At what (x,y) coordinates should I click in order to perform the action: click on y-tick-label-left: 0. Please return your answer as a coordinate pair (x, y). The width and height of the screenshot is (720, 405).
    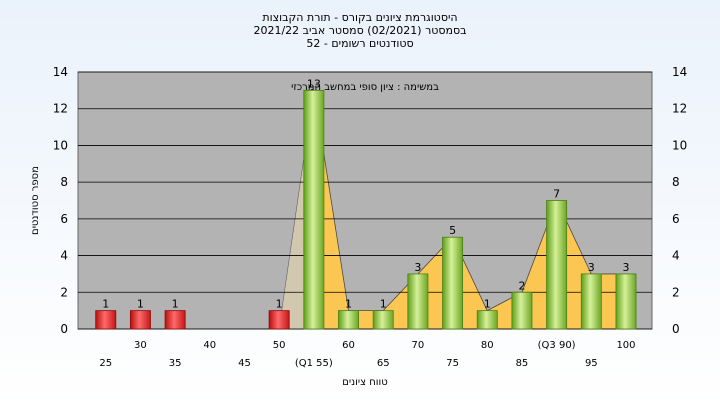
    Looking at the image, I should click on (64, 329).